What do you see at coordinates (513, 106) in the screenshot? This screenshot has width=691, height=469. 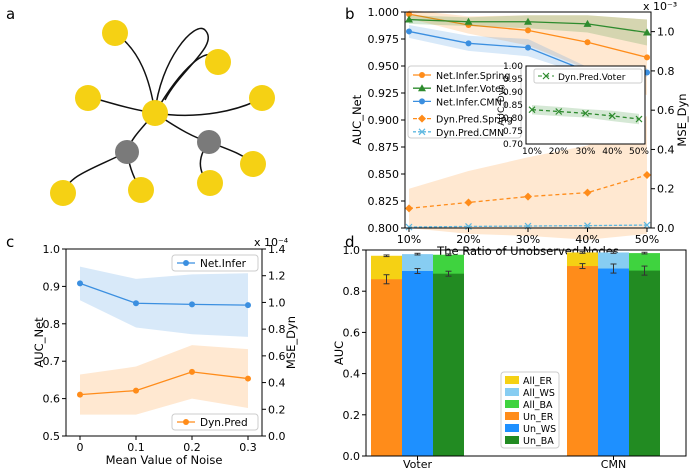 I see `inset-y-tick-label: 0.85` at bounding box center [513, 106].